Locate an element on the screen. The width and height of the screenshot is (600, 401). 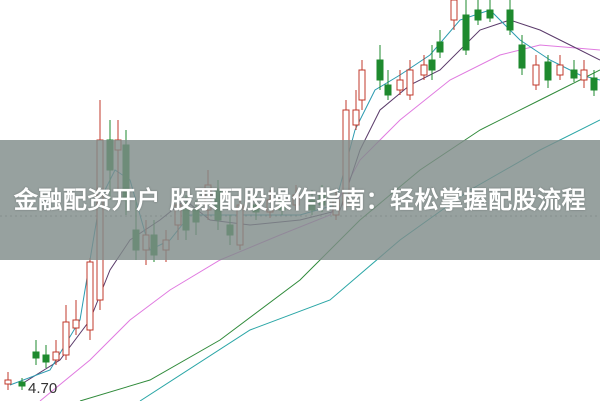
article-title: 金融配资开户 股票配股操作指南：轻松掌握配股流程 is located at coordinates (300, 199).